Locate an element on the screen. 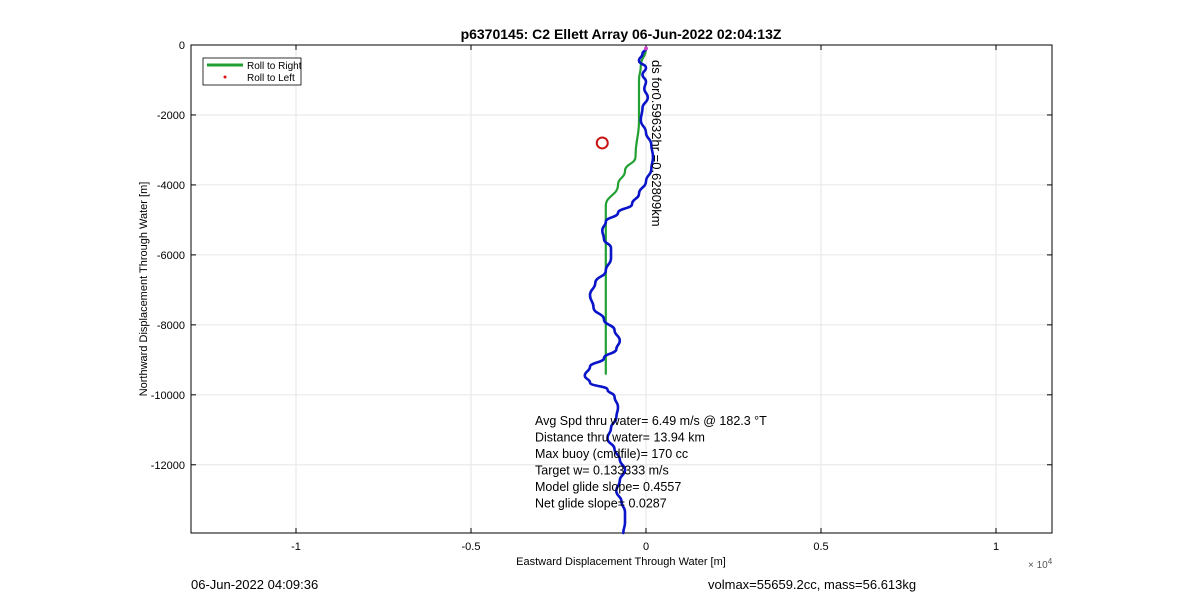 The width and height of the screenshot is (1200, 601). y-tick-label: -8000 is located at coordinates (171, 326).